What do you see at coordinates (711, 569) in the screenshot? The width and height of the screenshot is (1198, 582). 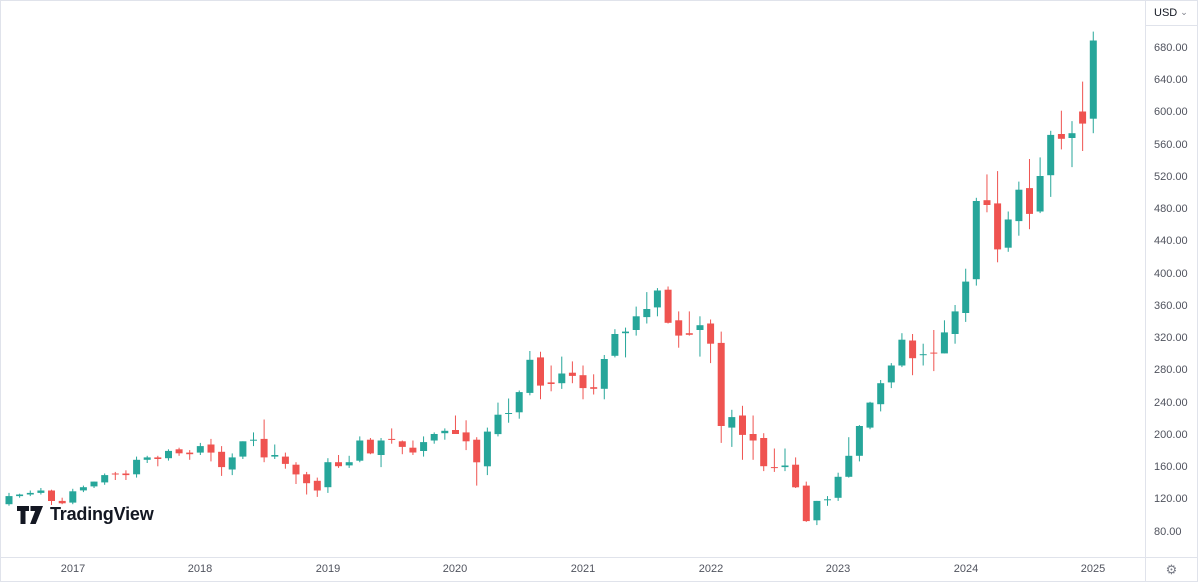 I see `time-axis-label: 2022` at bounding box center [711, 569].